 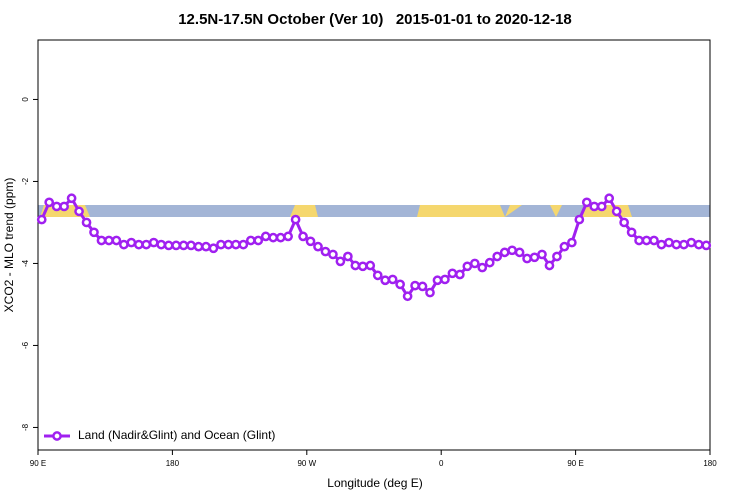 I want to click on x-tick-label: 0, so click(x=441, y=463).